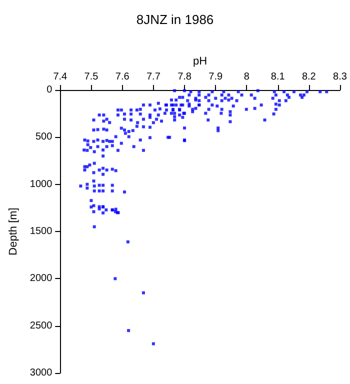 This screenshot has width=350, height=384. Describe the element at coordinates (60, 77) in the screenshot. I see `x-tick-label: 7.4` at that location.